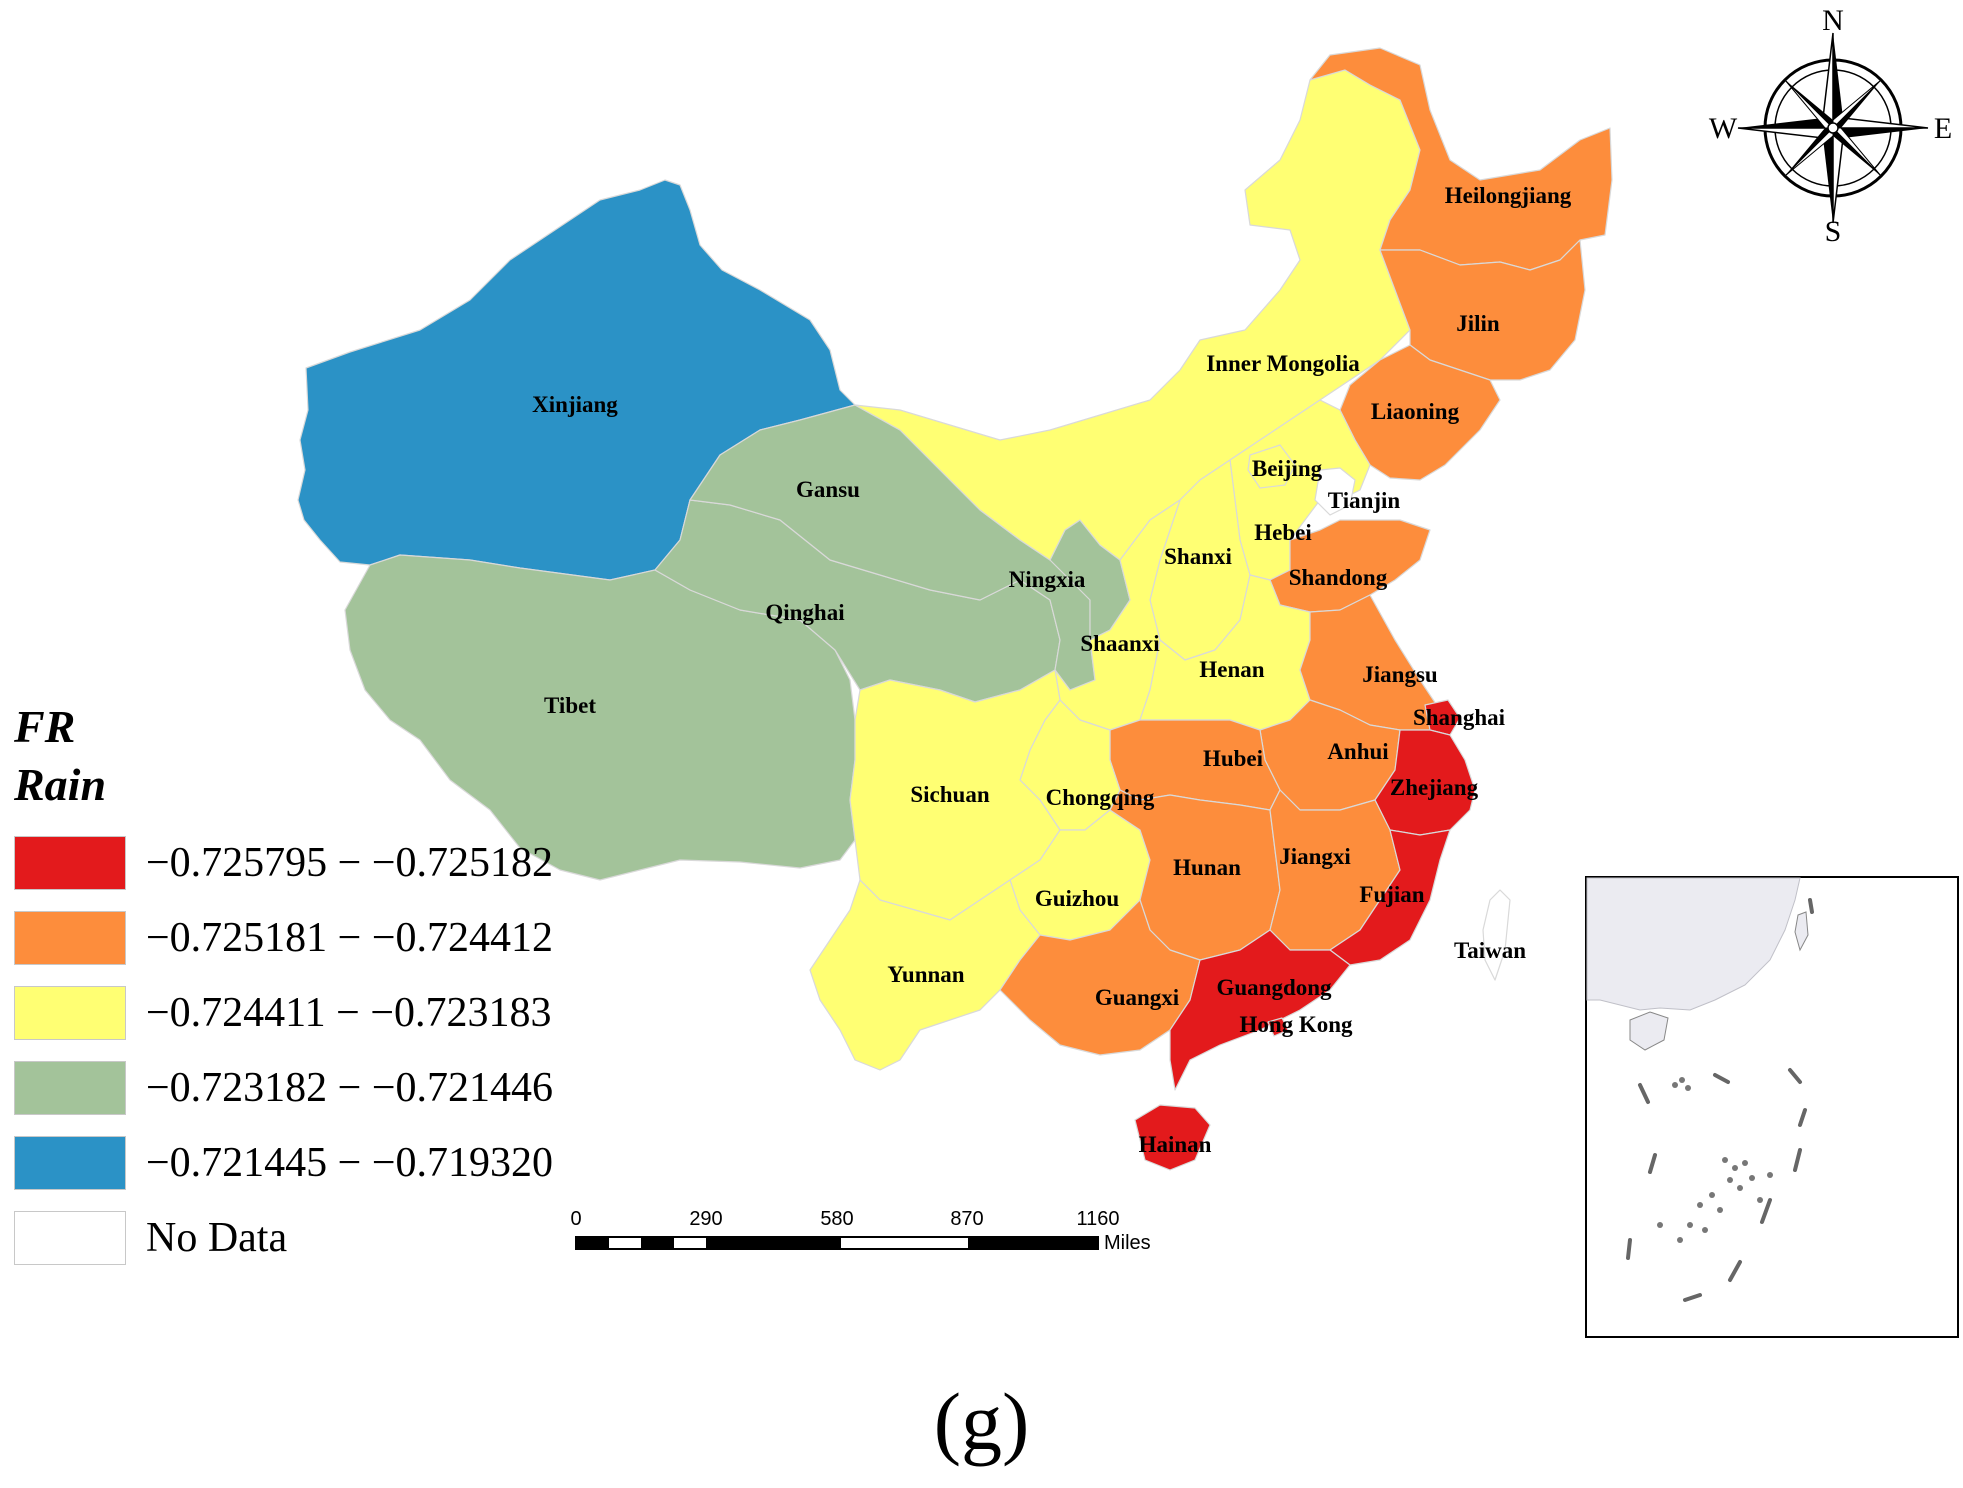 The image size is (1963, 1488). I want to click on province-hainan, so click(1172, 1137).